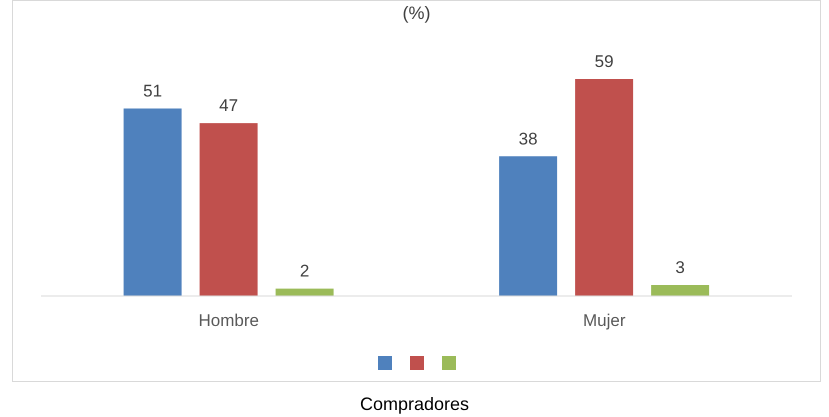 The width and height of the screenshot is (829, 417). I want to click on data-label: 51, so click(152, 90).